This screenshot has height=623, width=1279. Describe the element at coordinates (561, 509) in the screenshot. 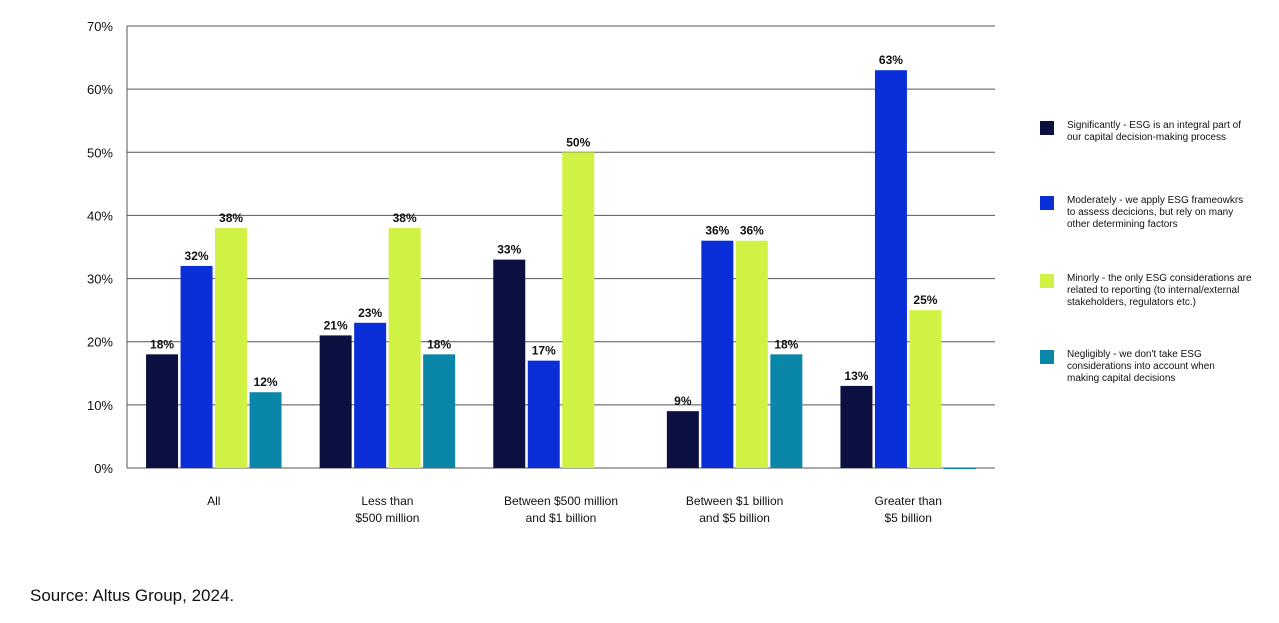

I see `x-tick-label: Between $500 million and $1 billion` at that location.